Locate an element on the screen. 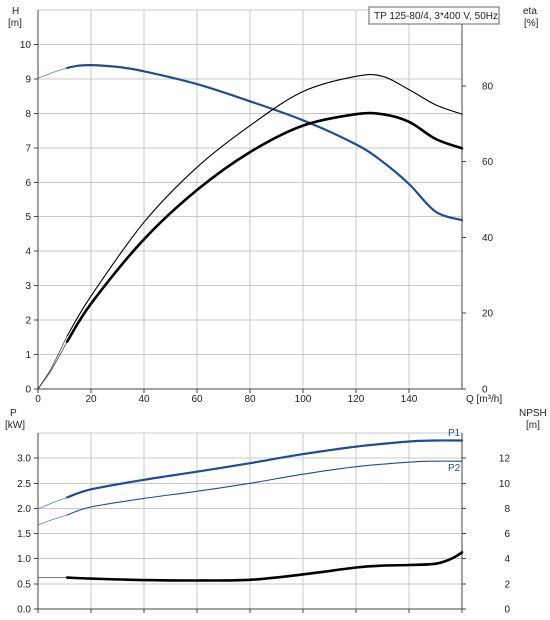 The width and height of the screenshot is (550, 620). y-right-unit-top: [%] is located at coordinates (531, 23).